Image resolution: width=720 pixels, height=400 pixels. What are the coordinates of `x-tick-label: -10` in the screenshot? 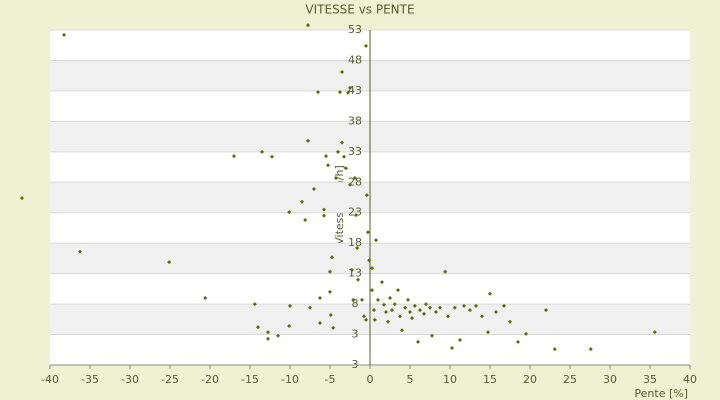 It's located at (290, 379).